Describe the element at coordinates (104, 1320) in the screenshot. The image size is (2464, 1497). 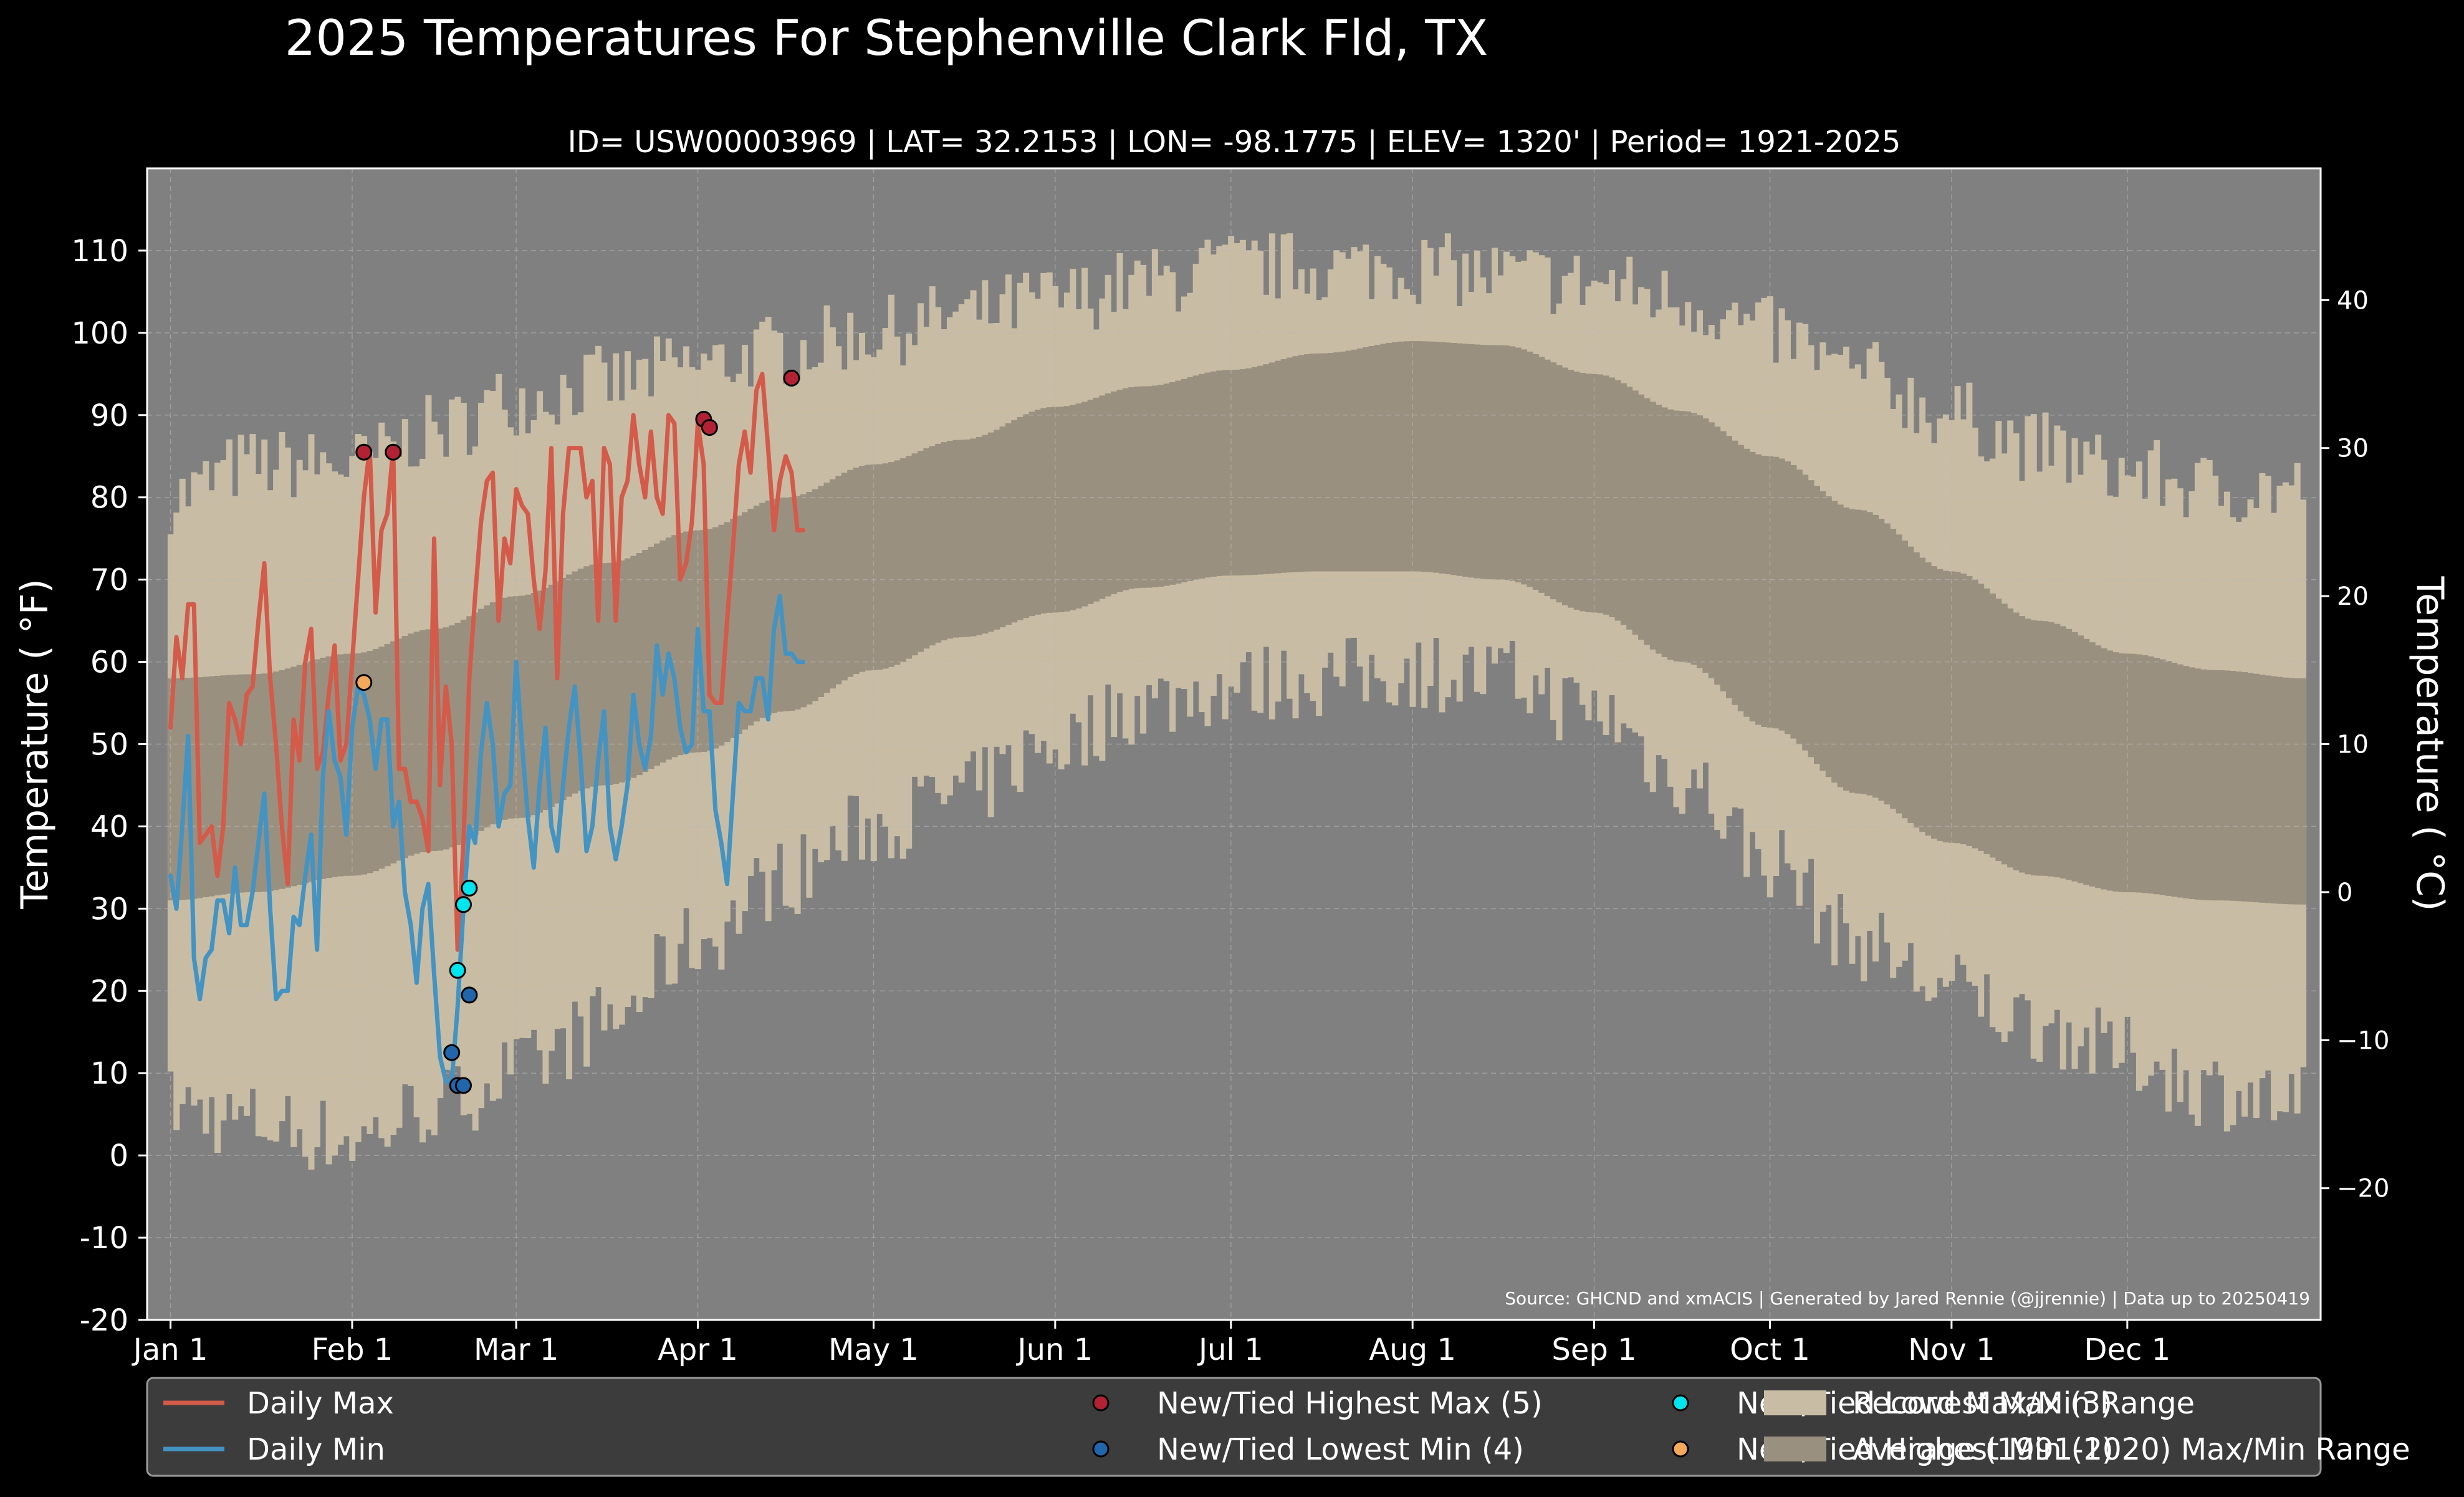
I see `y-tick-label-left: -20` at that location.